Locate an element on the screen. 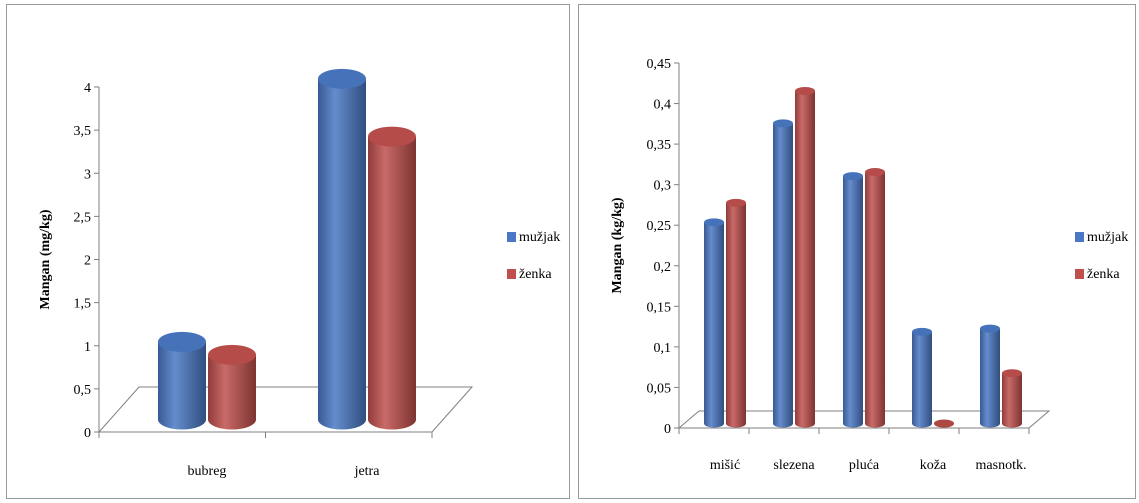  bar-right-pluća-mužjak is located at coordinates (853, 300).